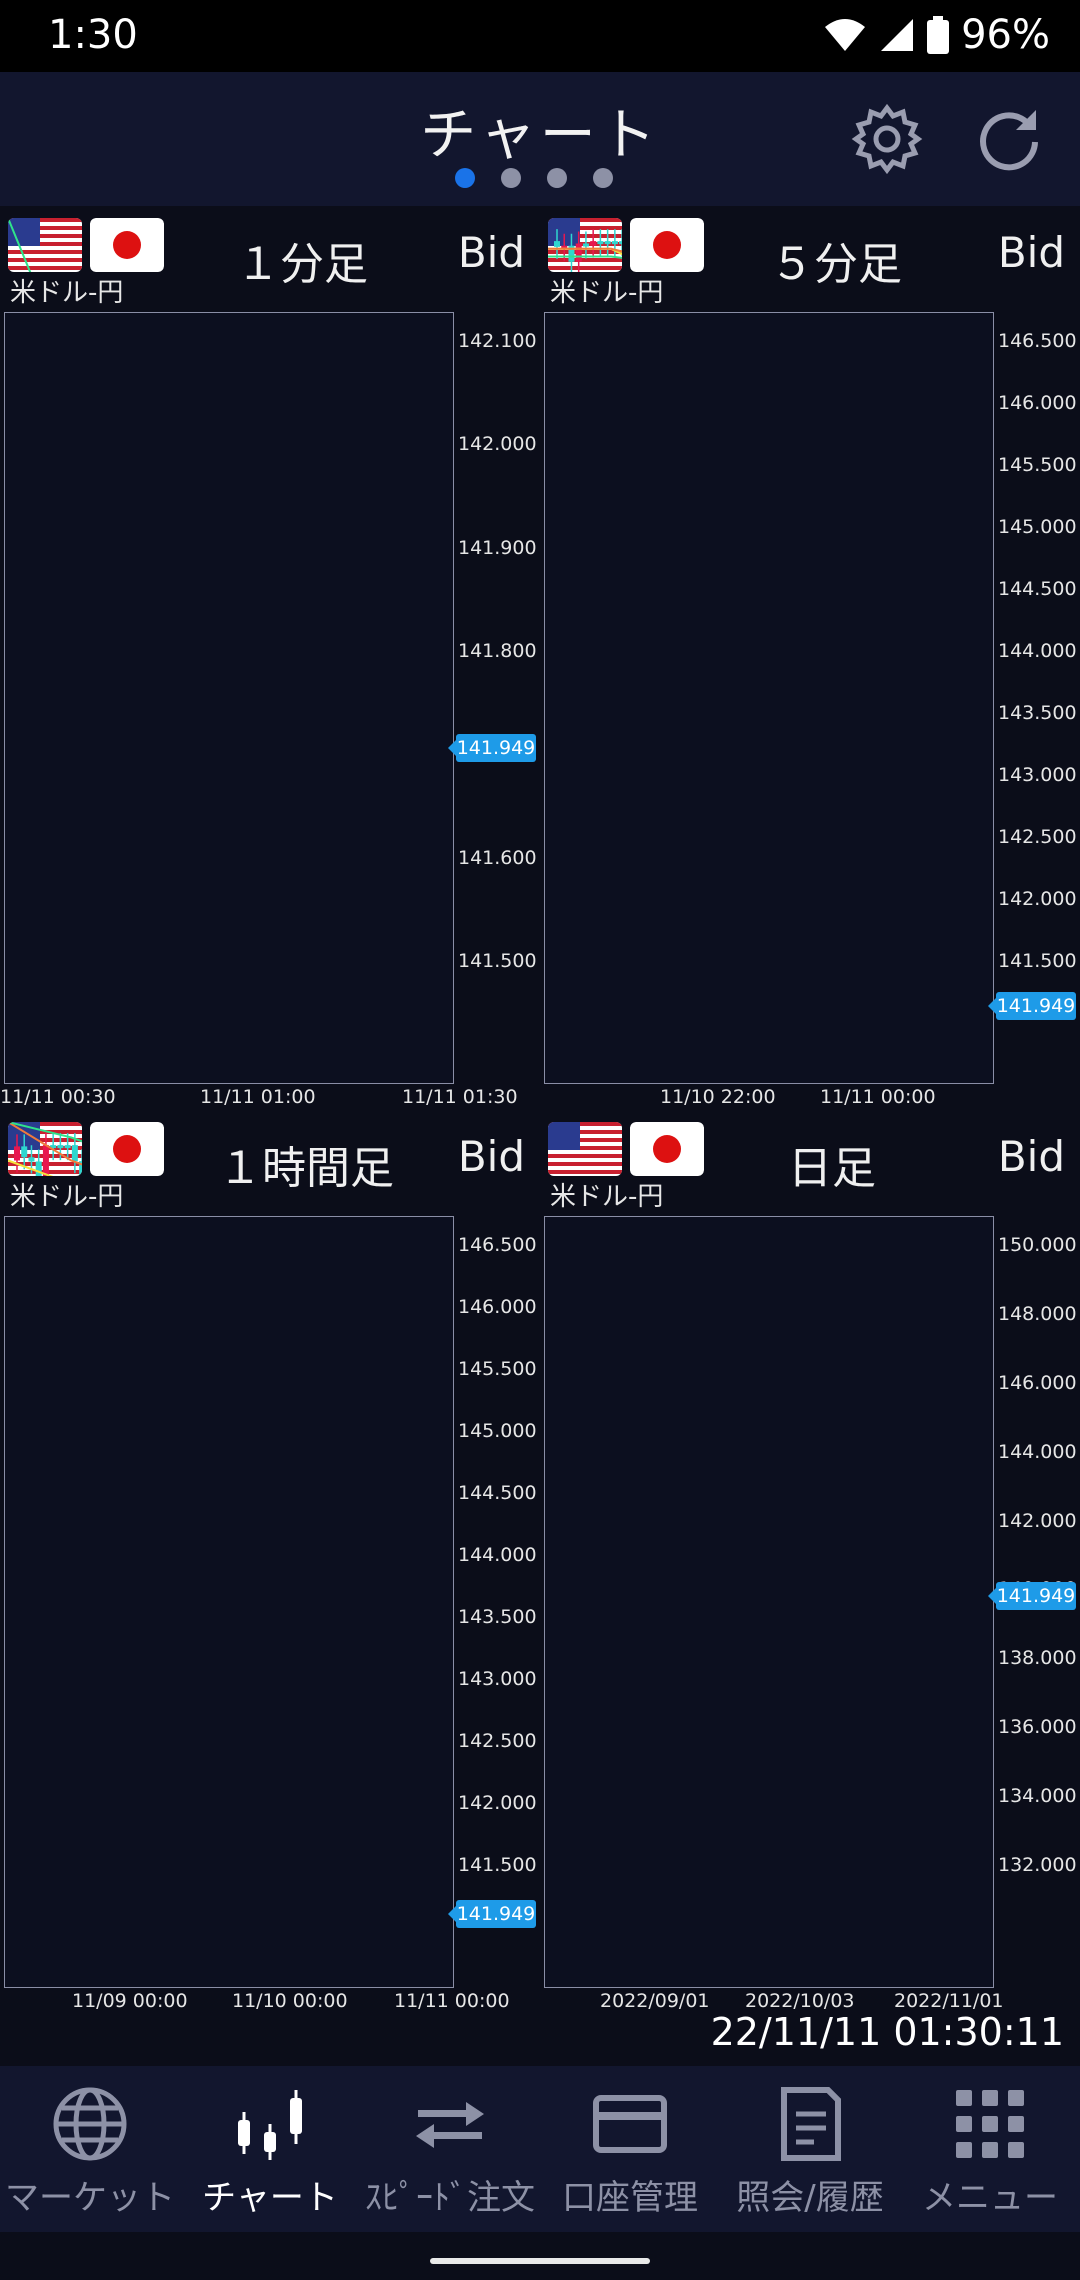 Image resolution: width=1080 pixels, height=2280 pixels. Describe the element at coordinates (58, 1097) in the screenshot. I see `x-tick-label: 11/11 00:30` at that location.